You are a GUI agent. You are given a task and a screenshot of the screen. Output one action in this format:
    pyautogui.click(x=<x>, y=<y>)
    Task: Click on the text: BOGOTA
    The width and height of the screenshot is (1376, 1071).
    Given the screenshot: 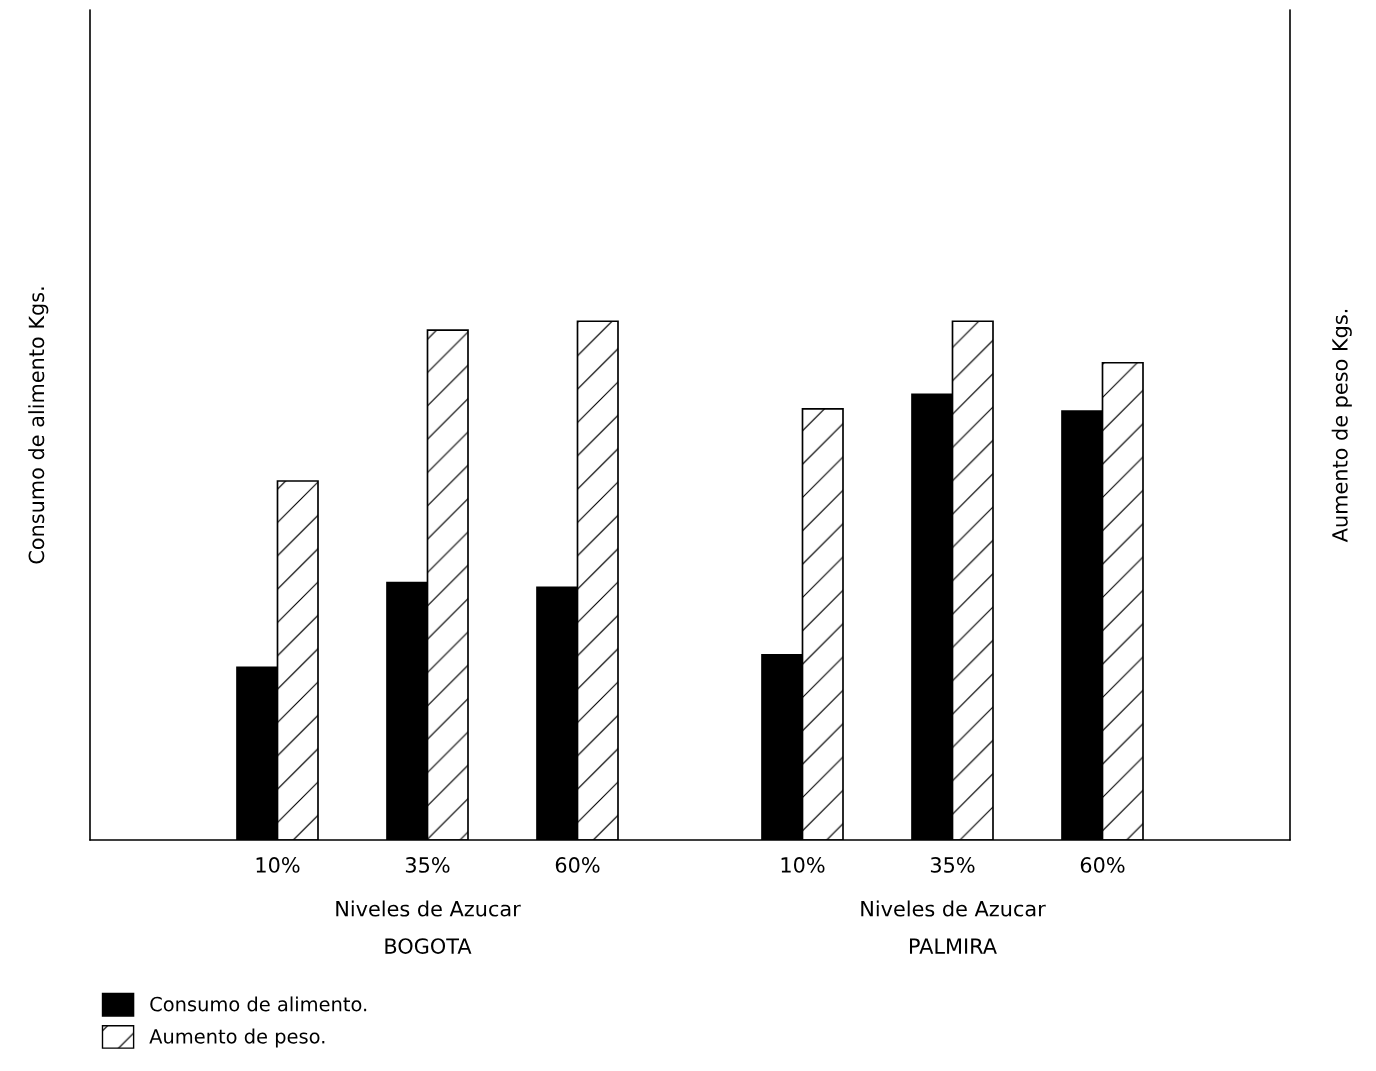 What is the action you would take?
    pyautogui.click(x=428, y=946)
    